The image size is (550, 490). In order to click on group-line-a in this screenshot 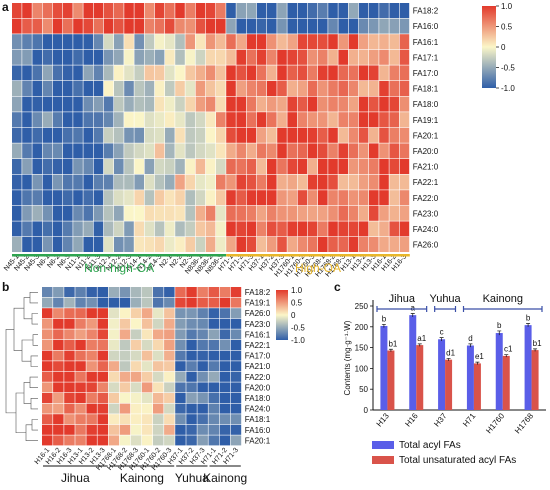, I will do `click(119, 255)`.